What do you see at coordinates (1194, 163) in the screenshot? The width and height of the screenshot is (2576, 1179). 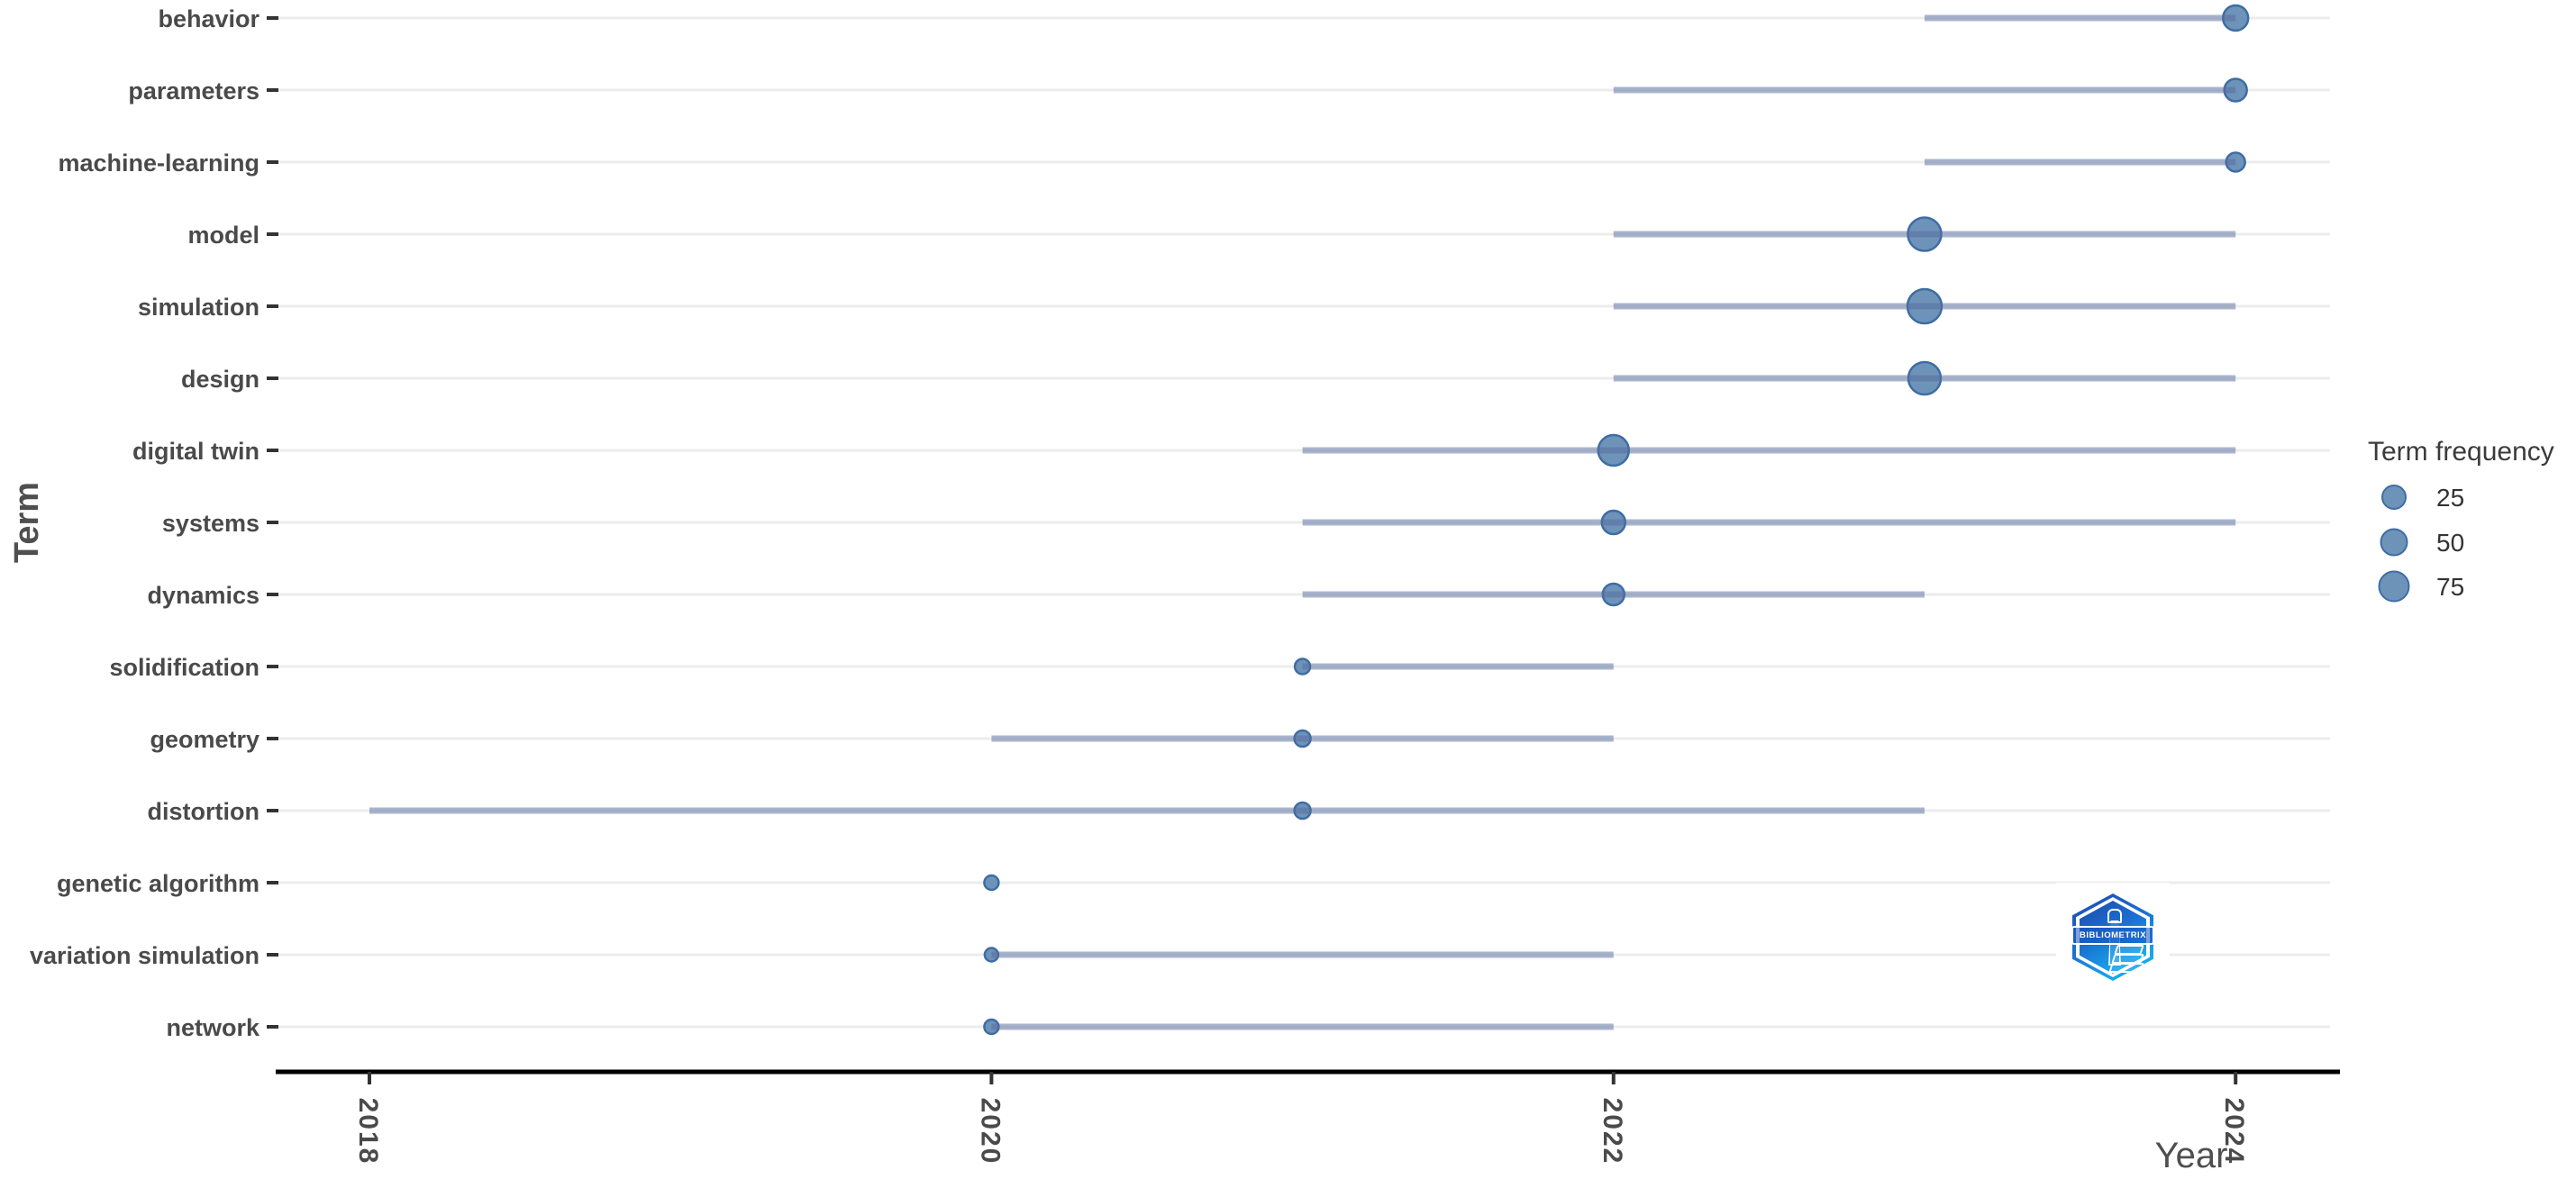 I see `term-row-machine-learning: machine-learning` at bounding box center [1194, 163].